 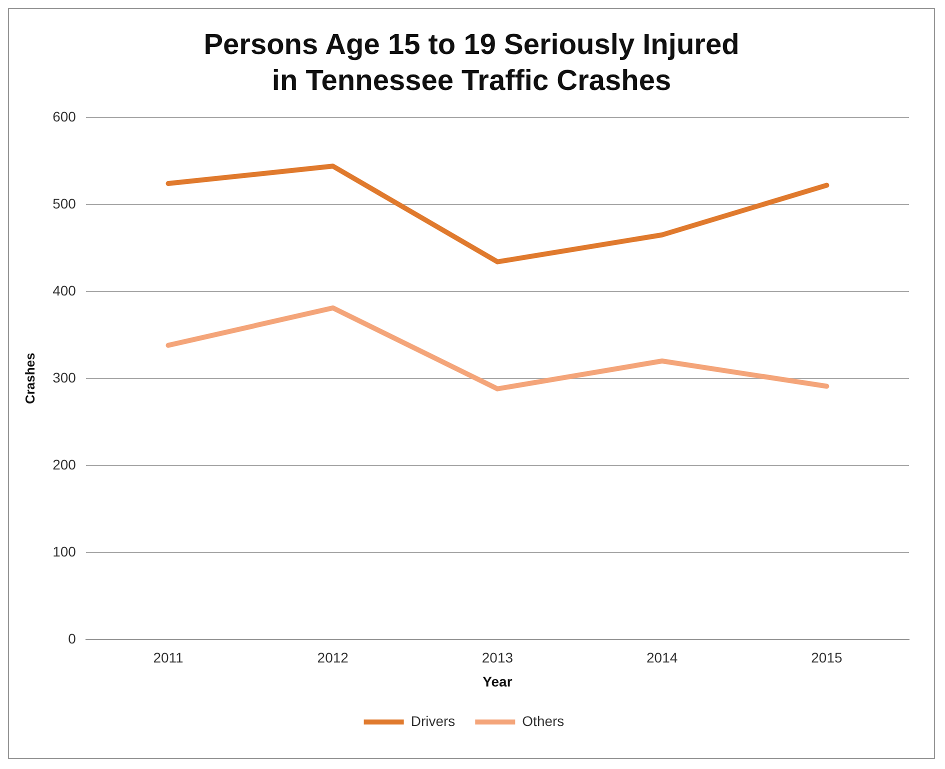 What do you see at coordinates (64, 116) in the screenshot?
I see `y-tick-label: 600` at bounding box center [64, 116].